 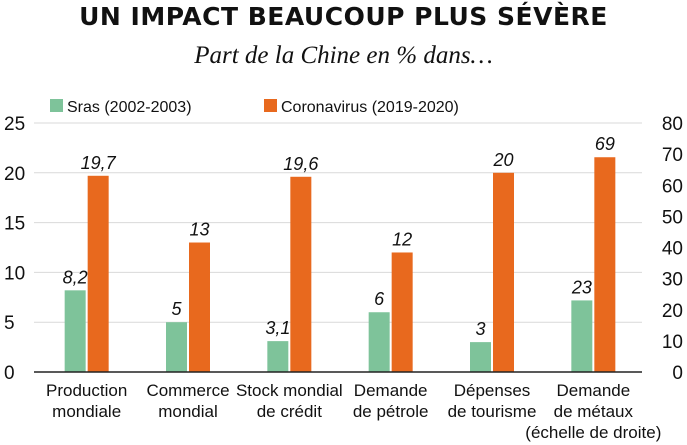 What do you see at coordinates (593, 432) in the screenshot?
I see `category-label: (échelle de droite)` at bounding box center [593, 432].